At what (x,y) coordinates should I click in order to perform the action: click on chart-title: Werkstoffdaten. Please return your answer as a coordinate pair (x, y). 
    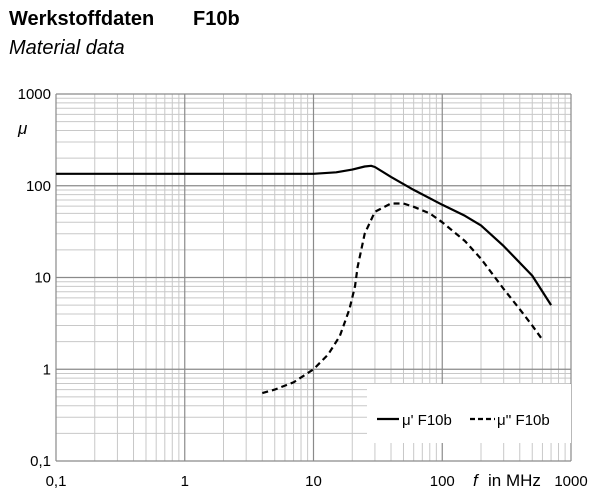
    Looking at the image, I should click on (81, 19).